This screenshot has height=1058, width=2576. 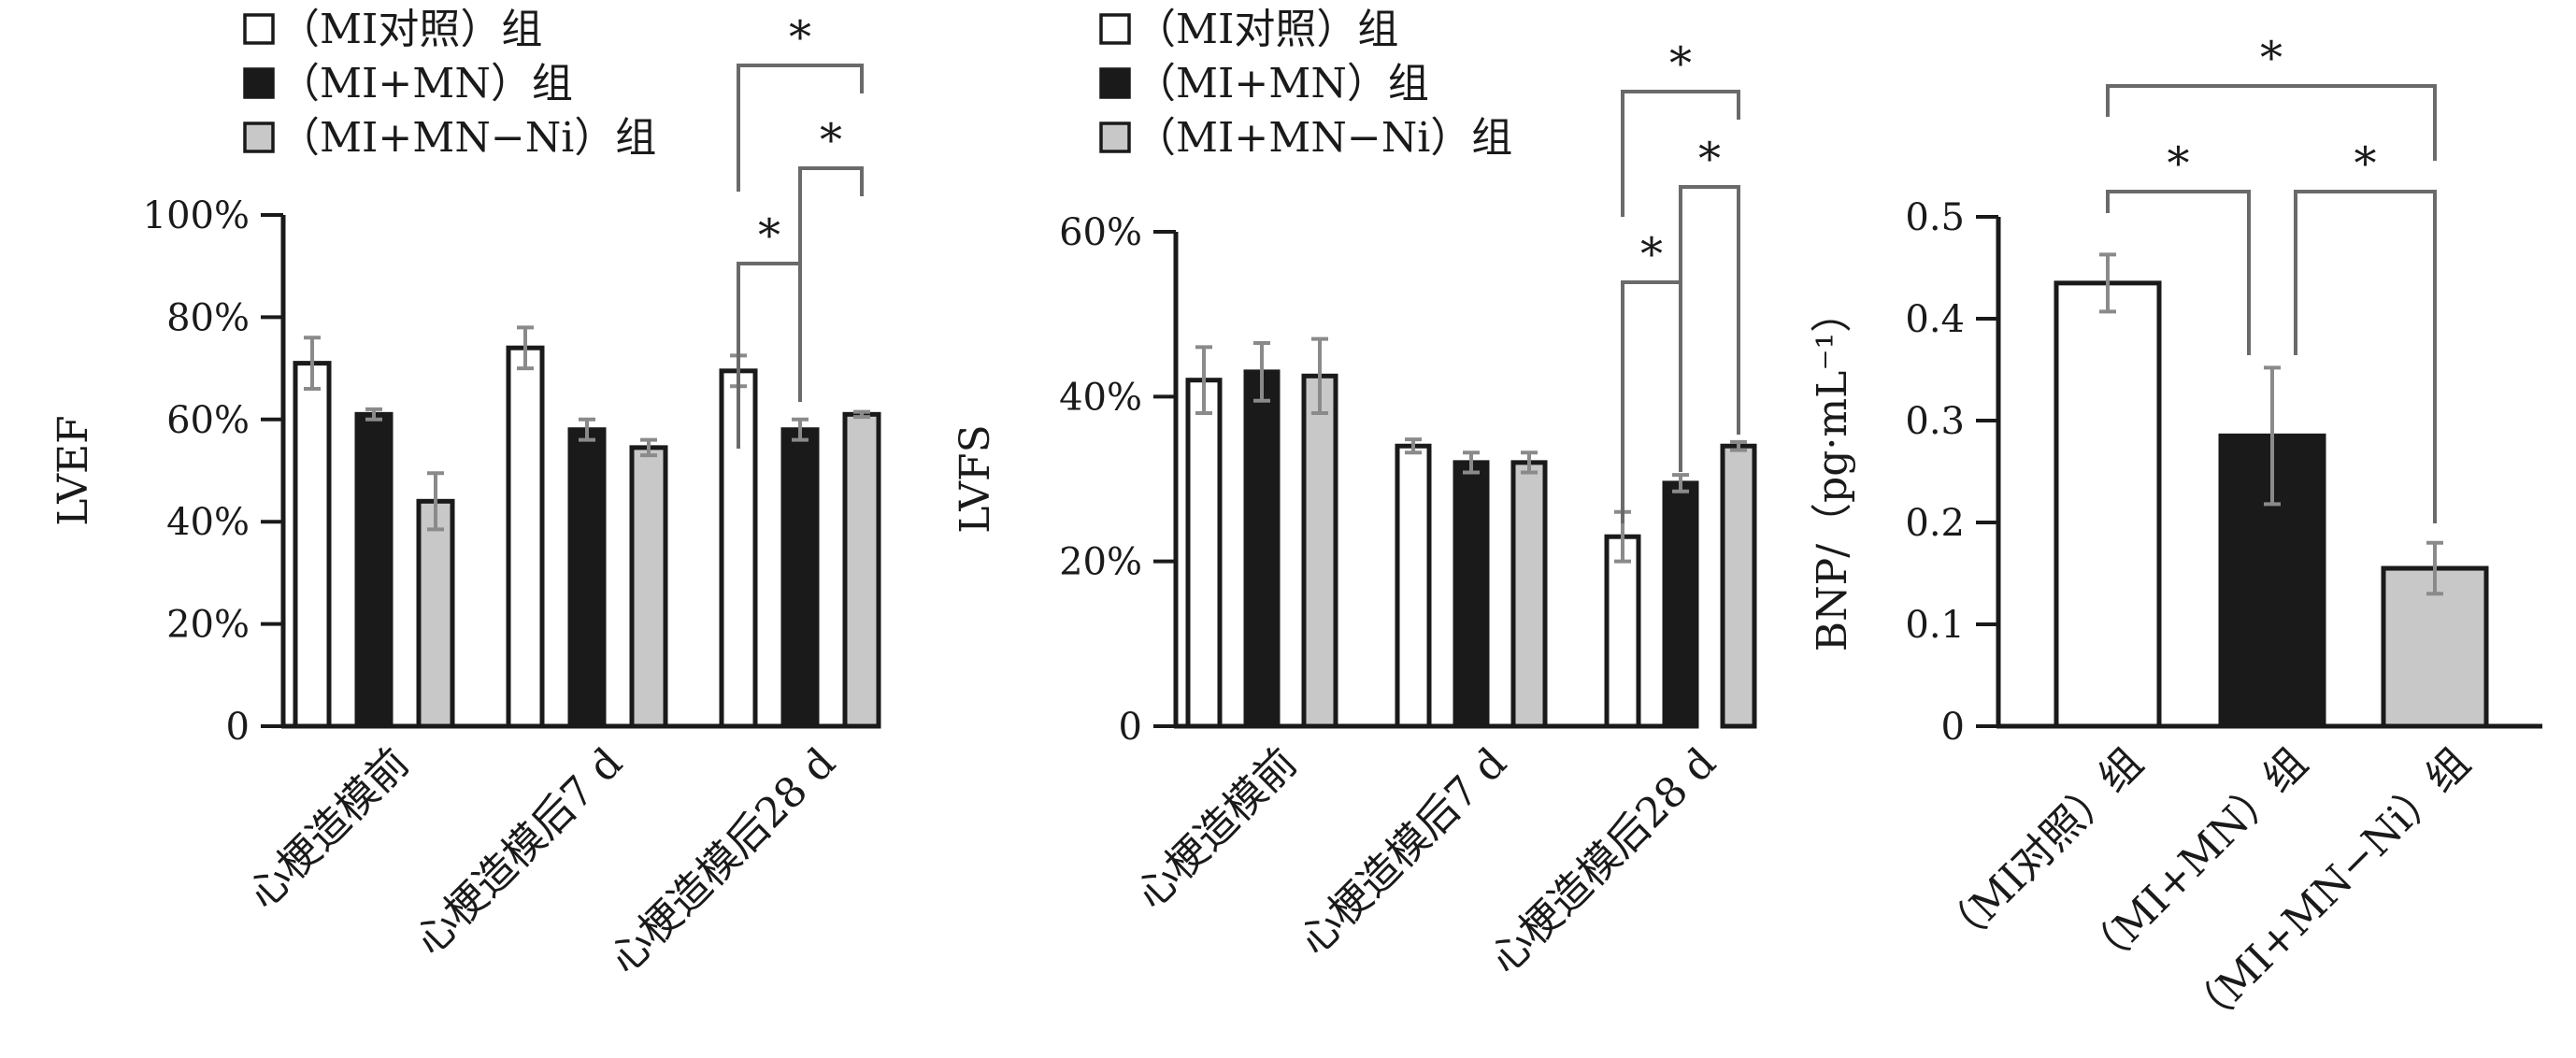 I want to click on y-tick-label: 100%, so click(x=196, y=215).